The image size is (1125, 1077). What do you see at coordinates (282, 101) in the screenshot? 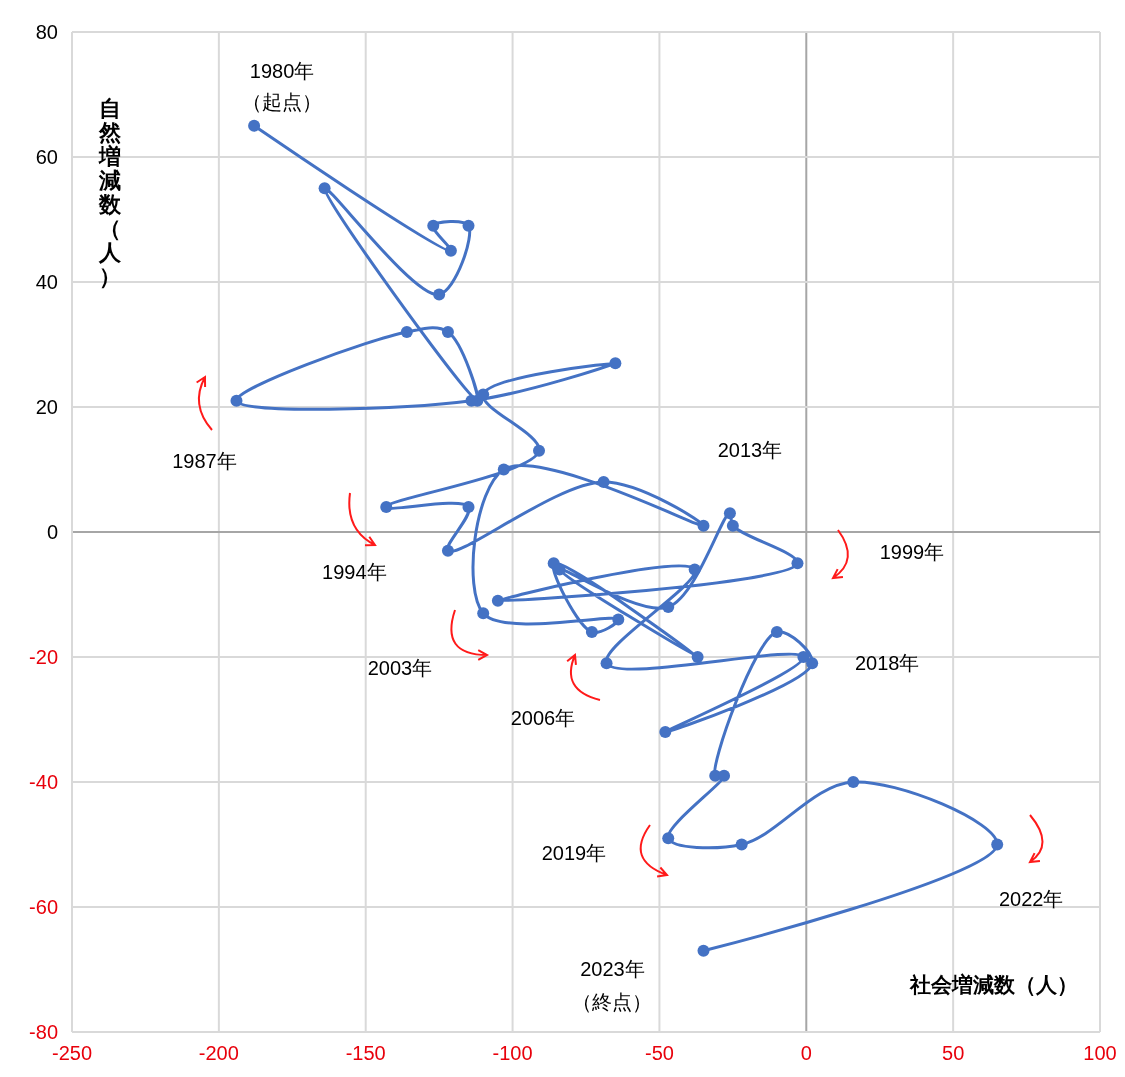
I see `annotation: （起点）` at bounding box center [282, 101].